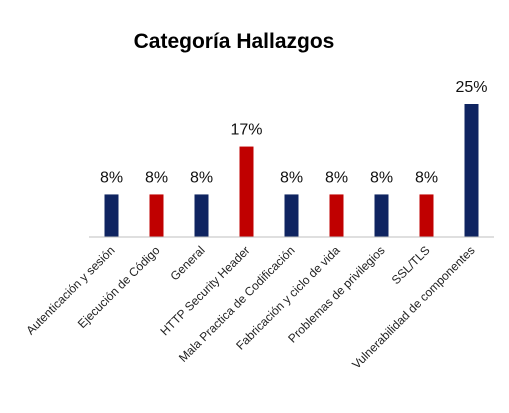 The height and width of the screenshot is (413, 509). Describe the element at coordinates (471, 87) in the screenshot. I see `data-label-9: 25%` at that location.